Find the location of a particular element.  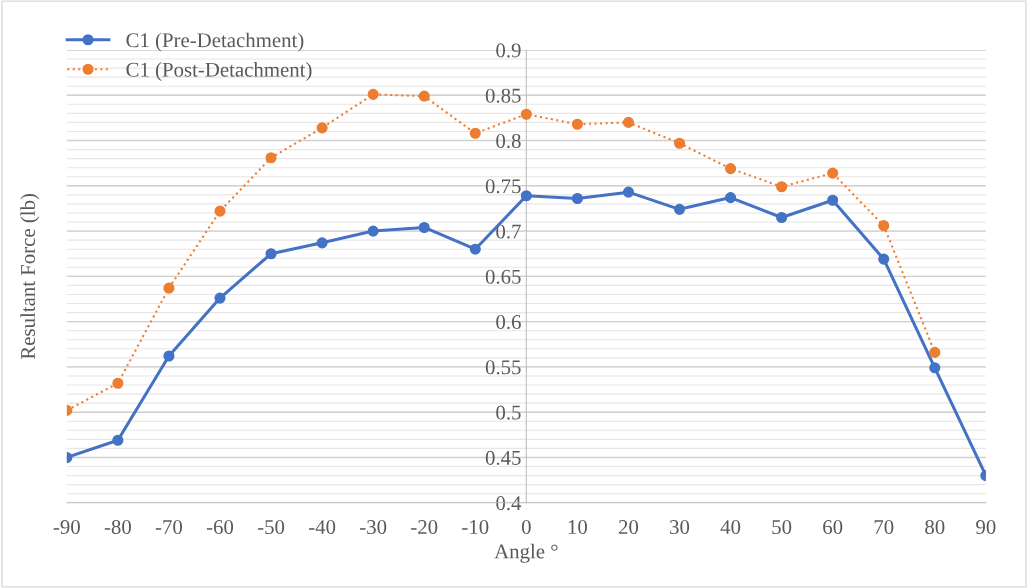

x-tick-label: 30 is located at coordinates (680, 527).